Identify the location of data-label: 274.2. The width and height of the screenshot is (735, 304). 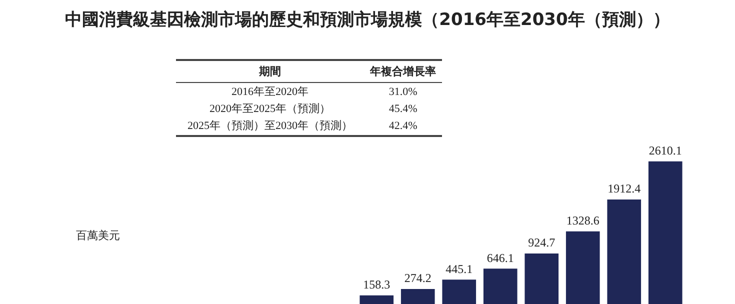
(418, 278).